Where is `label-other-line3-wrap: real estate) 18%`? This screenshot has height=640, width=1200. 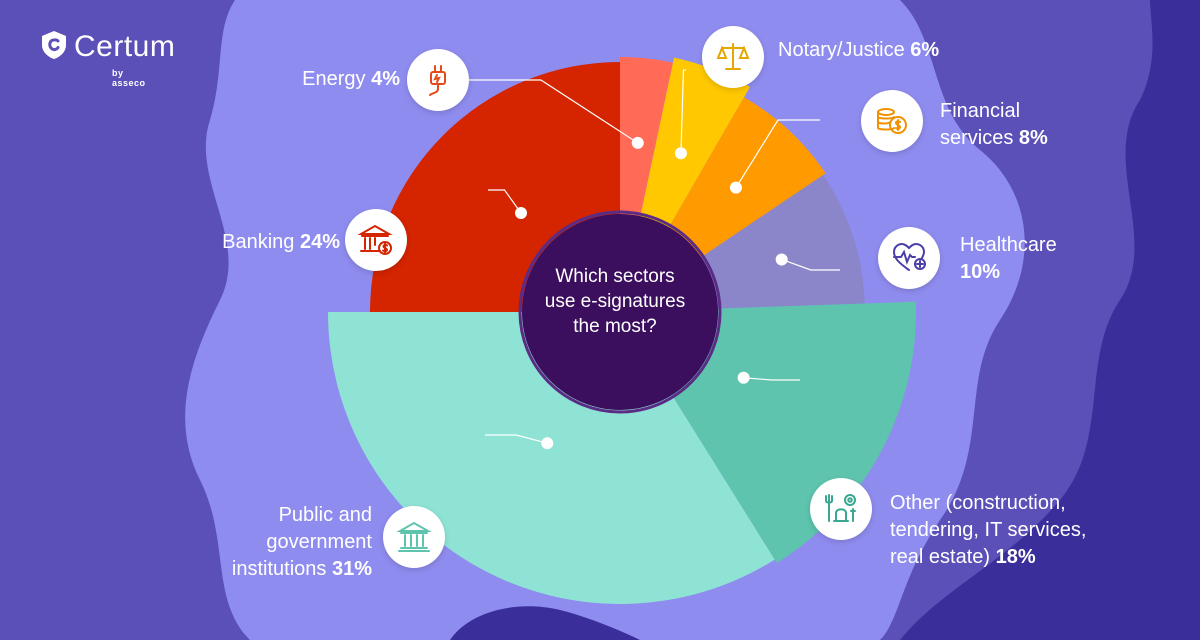 label-other-line3-wrap: real estate) 18% is located at coordinates (1020, 557).